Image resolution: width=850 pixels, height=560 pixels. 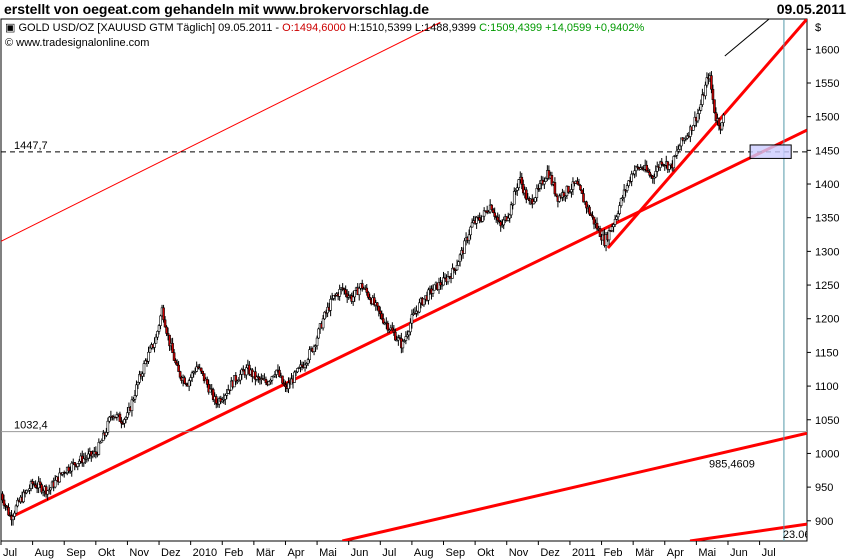 What do you see at coordinates (739, 553) in the screenshot?
I see `x-tick-label: Jun` at bounding box center [739, 553].